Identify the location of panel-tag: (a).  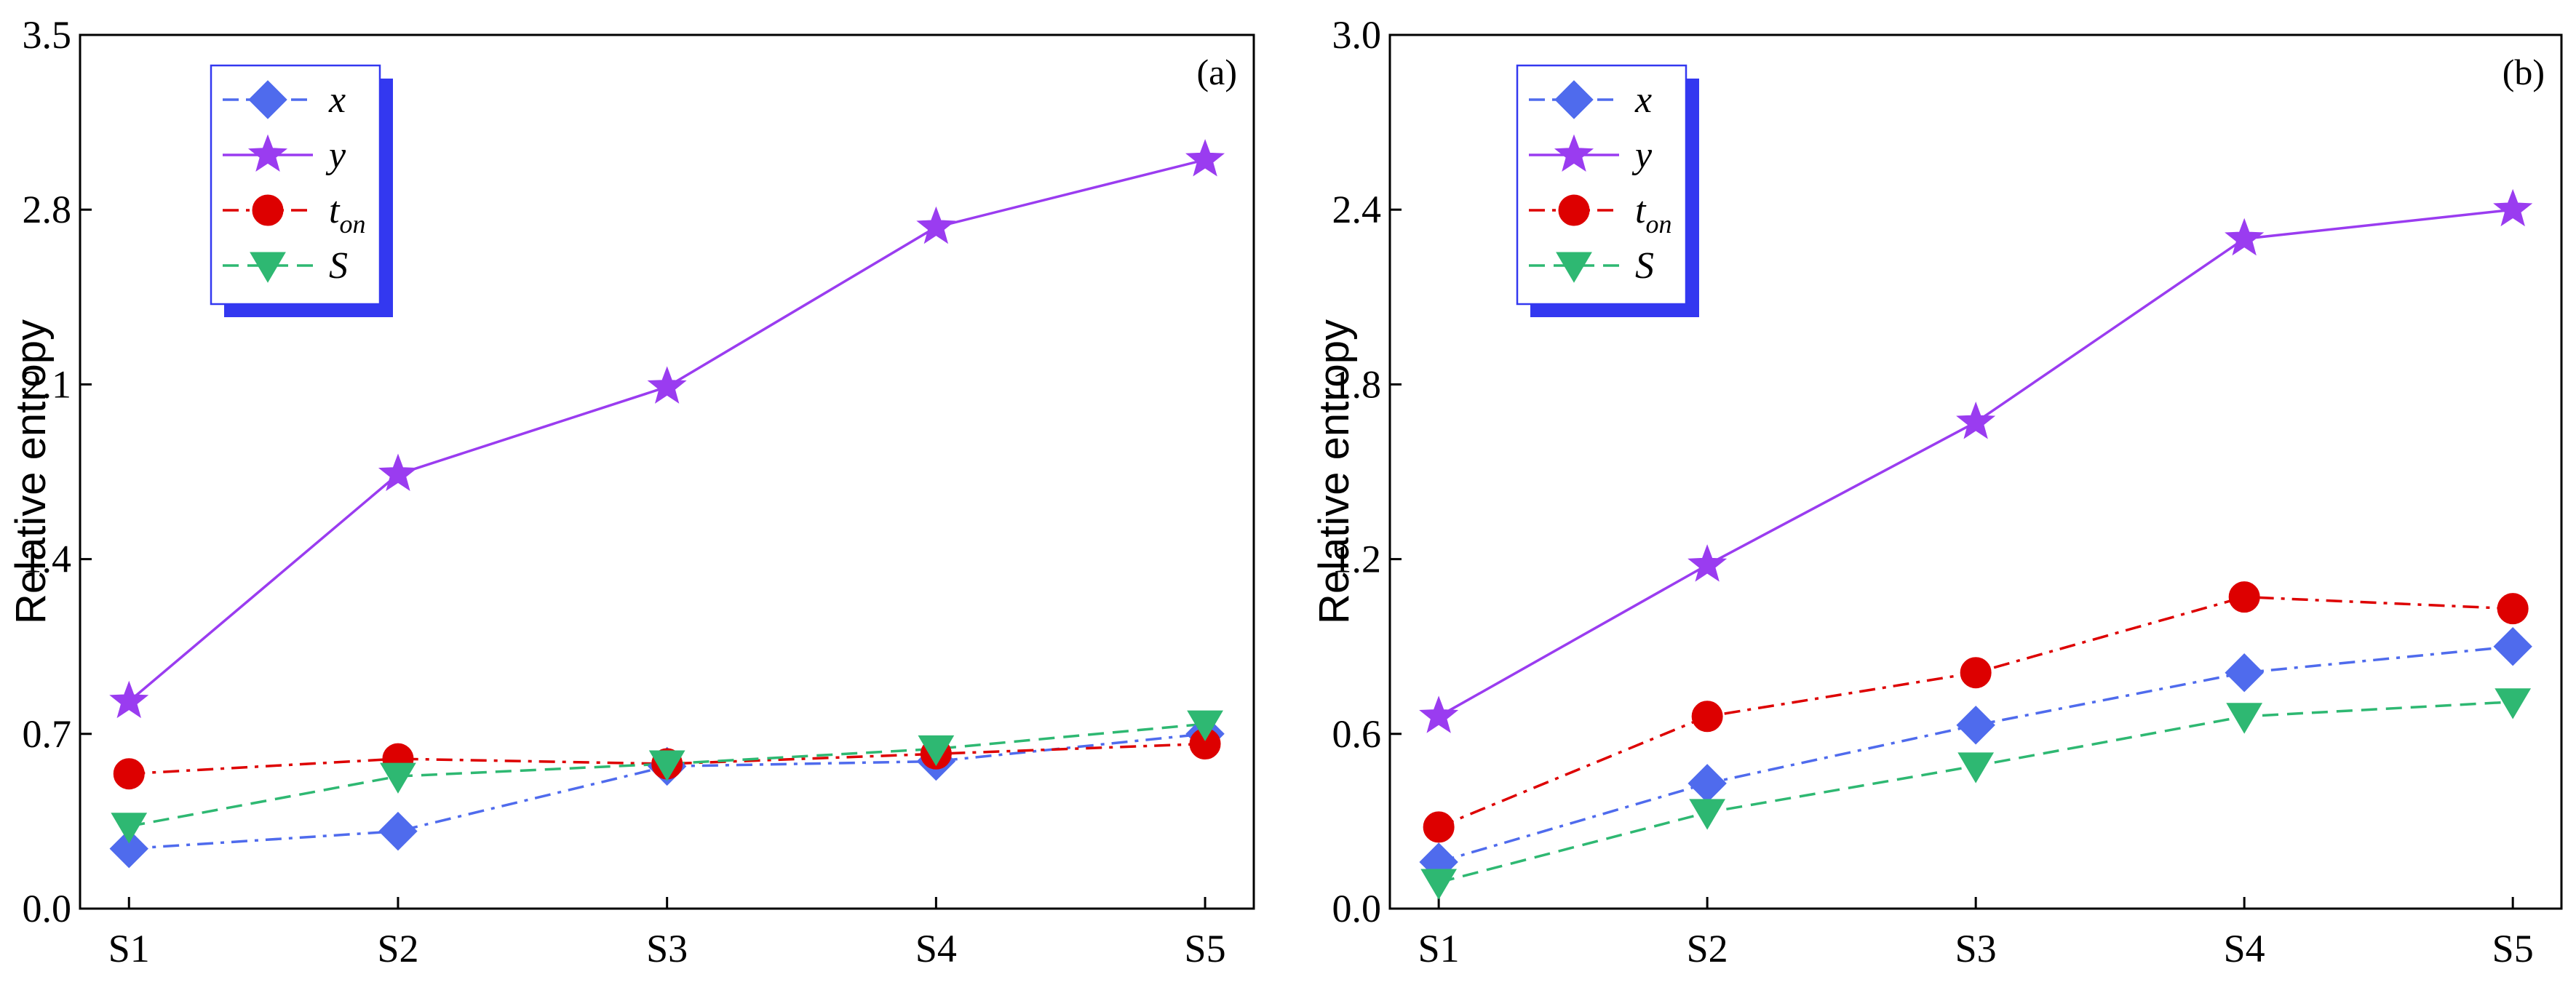
(1217, 72).